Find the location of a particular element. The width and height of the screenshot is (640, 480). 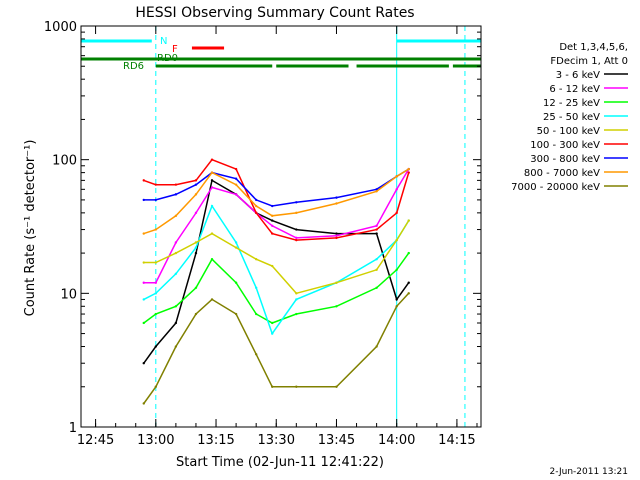

y-tick-label-3: 1000 is located at coordinates (60, 27).